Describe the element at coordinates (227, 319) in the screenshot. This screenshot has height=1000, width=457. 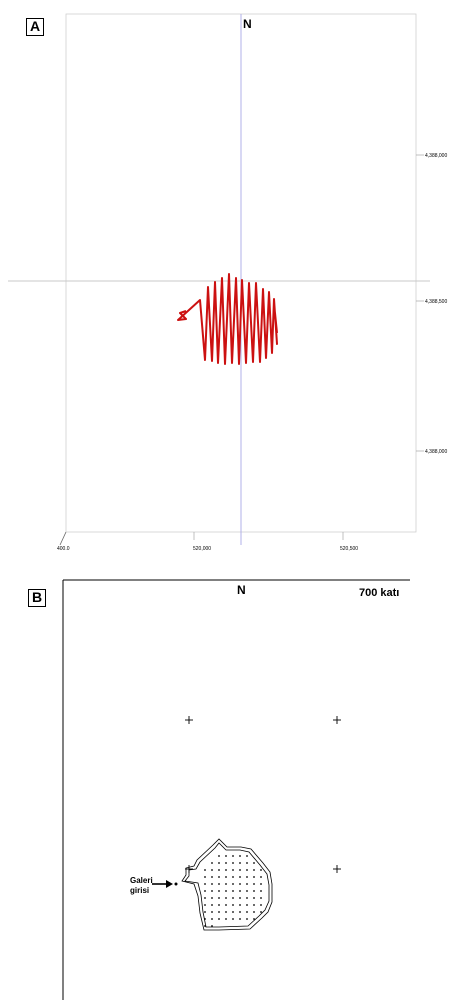
I see `survey-trace` at that location.